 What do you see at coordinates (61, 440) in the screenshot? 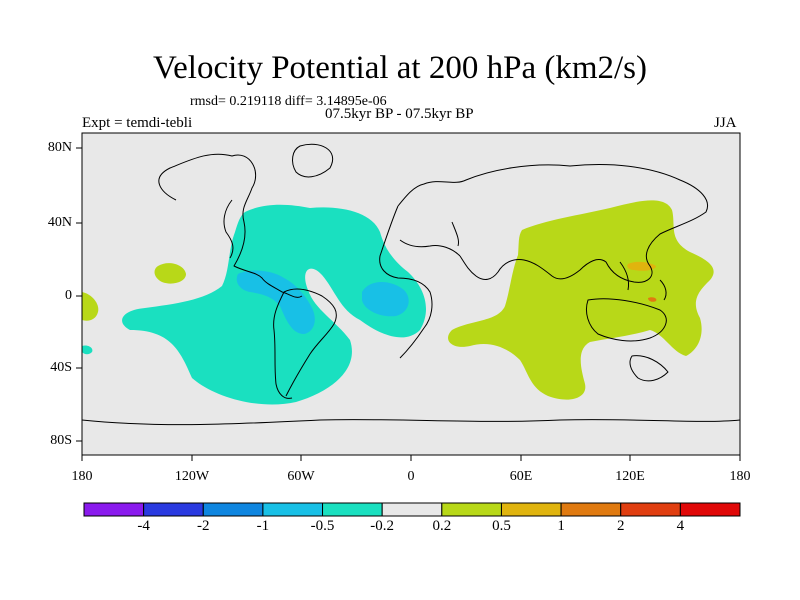
I see `lat-label-80s: 80S` at bounding box center [61, 440].